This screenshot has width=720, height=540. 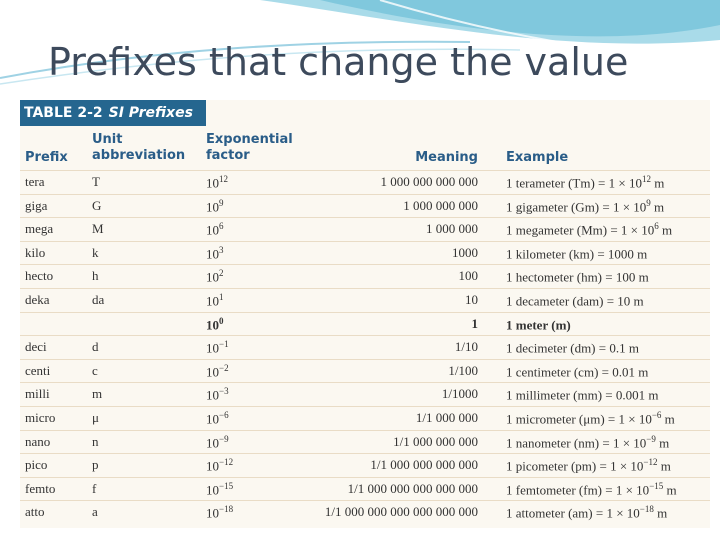 I want to click on cell-abbreviation: f, so click(x=94, y=488).